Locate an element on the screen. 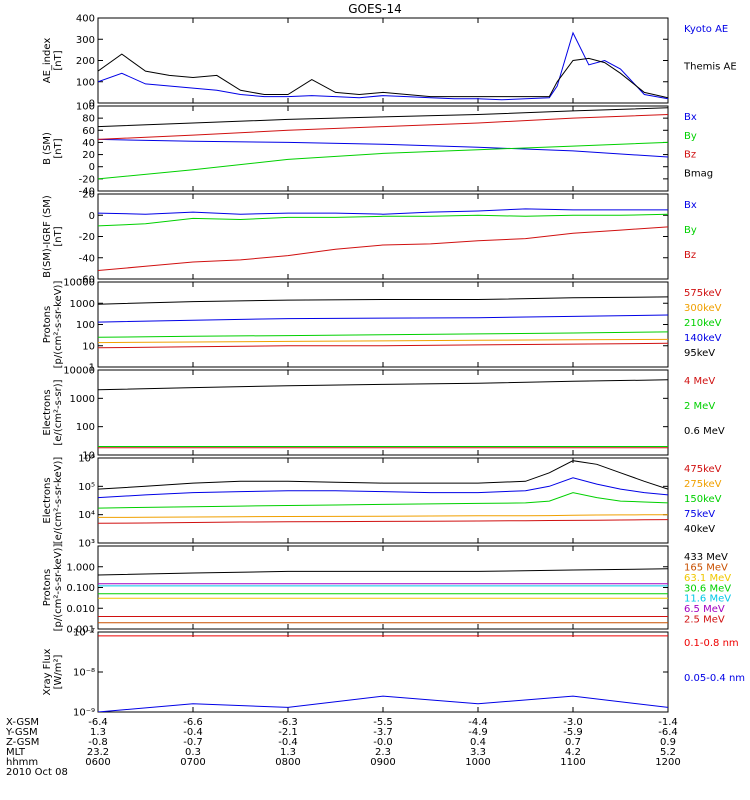 Image resolution: width=750 pixels, height=800 pixels. y-axis-label: [p/(cm²-s-sr-keV)] is located at coordinates (58, 325).